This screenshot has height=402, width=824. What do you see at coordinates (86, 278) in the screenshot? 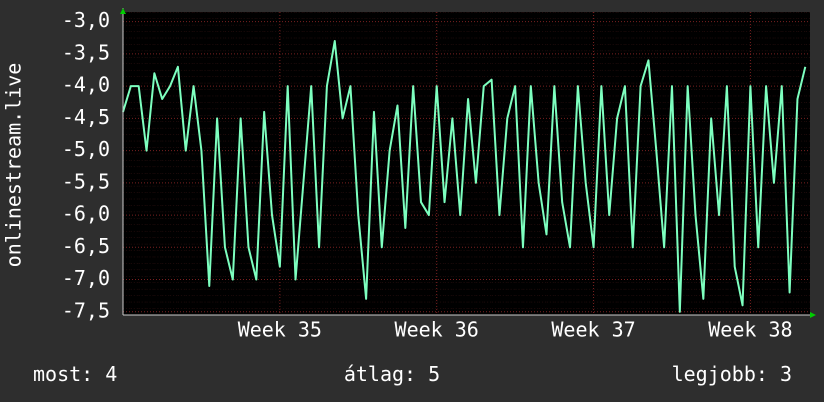
I see `y-tick-label: -7,0` at bounding box center [86, 278].